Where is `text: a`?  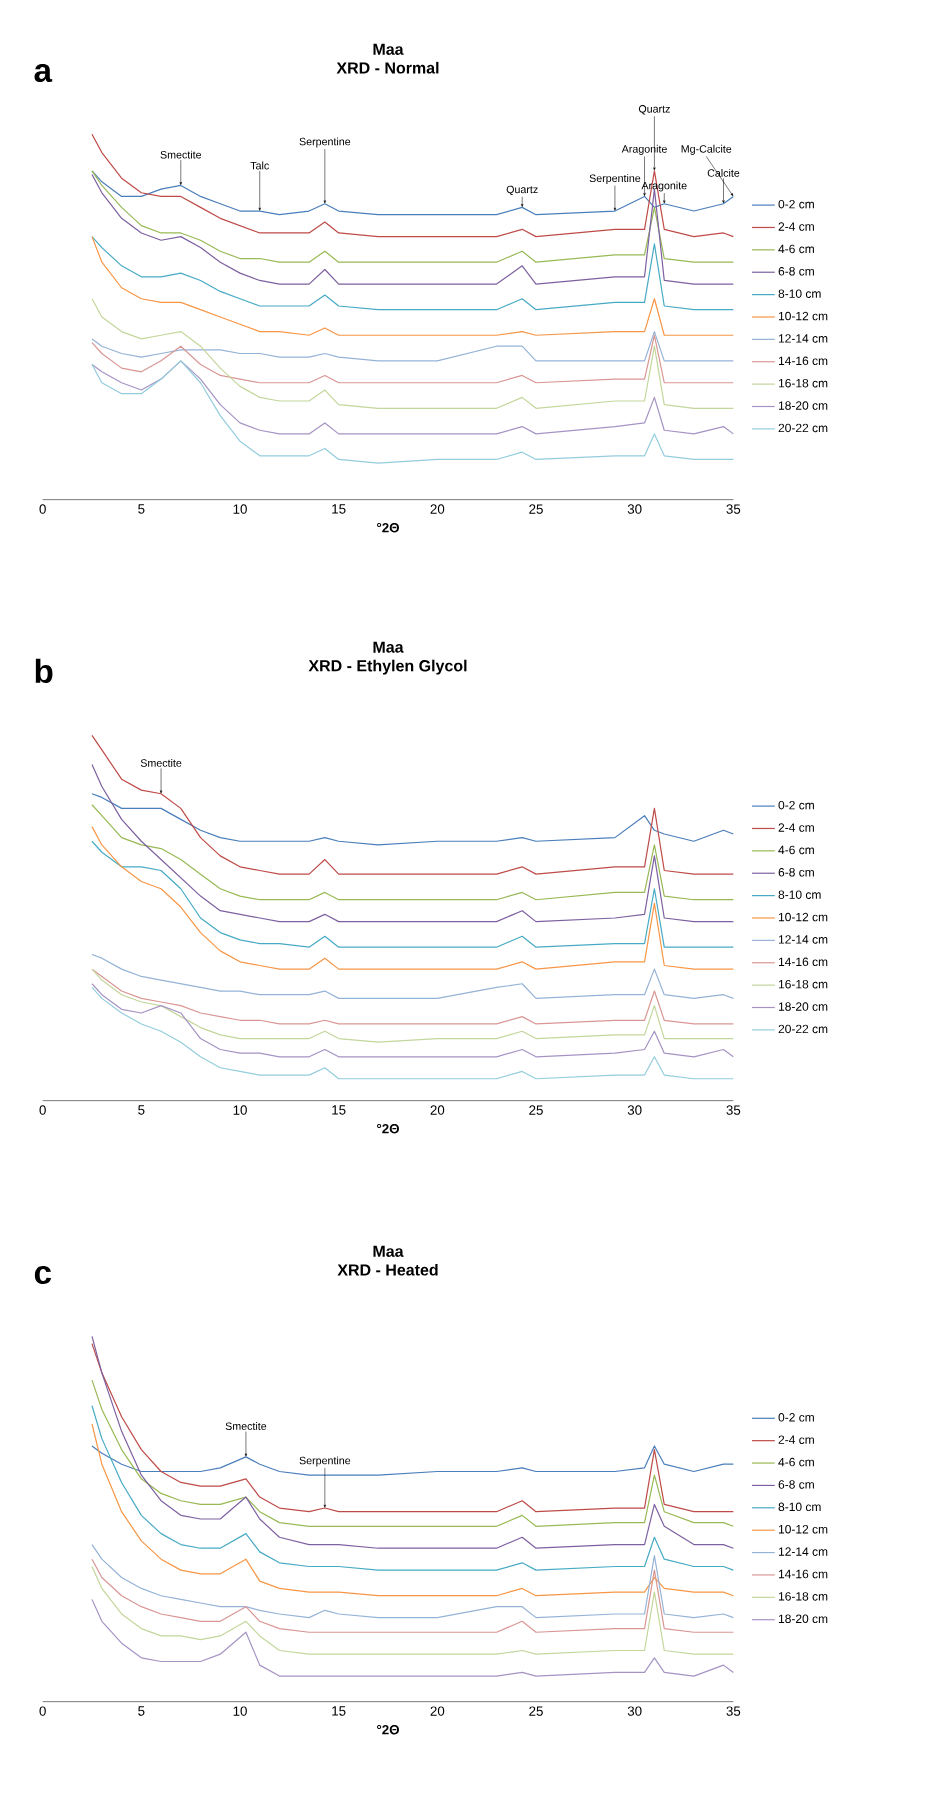
text: a is located at coordinates (43, 73).